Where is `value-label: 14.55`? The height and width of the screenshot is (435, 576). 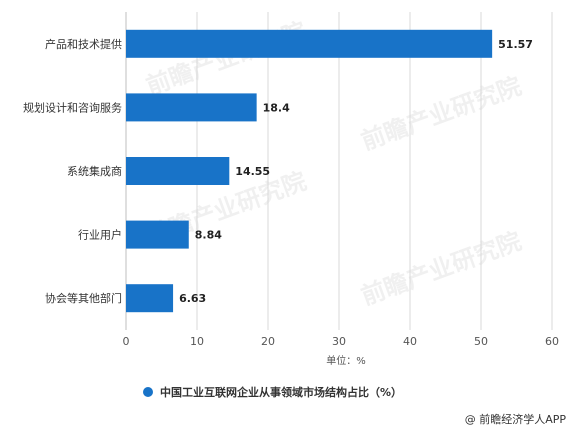 value-label: 14.55 is located at coordinates (252, 171).